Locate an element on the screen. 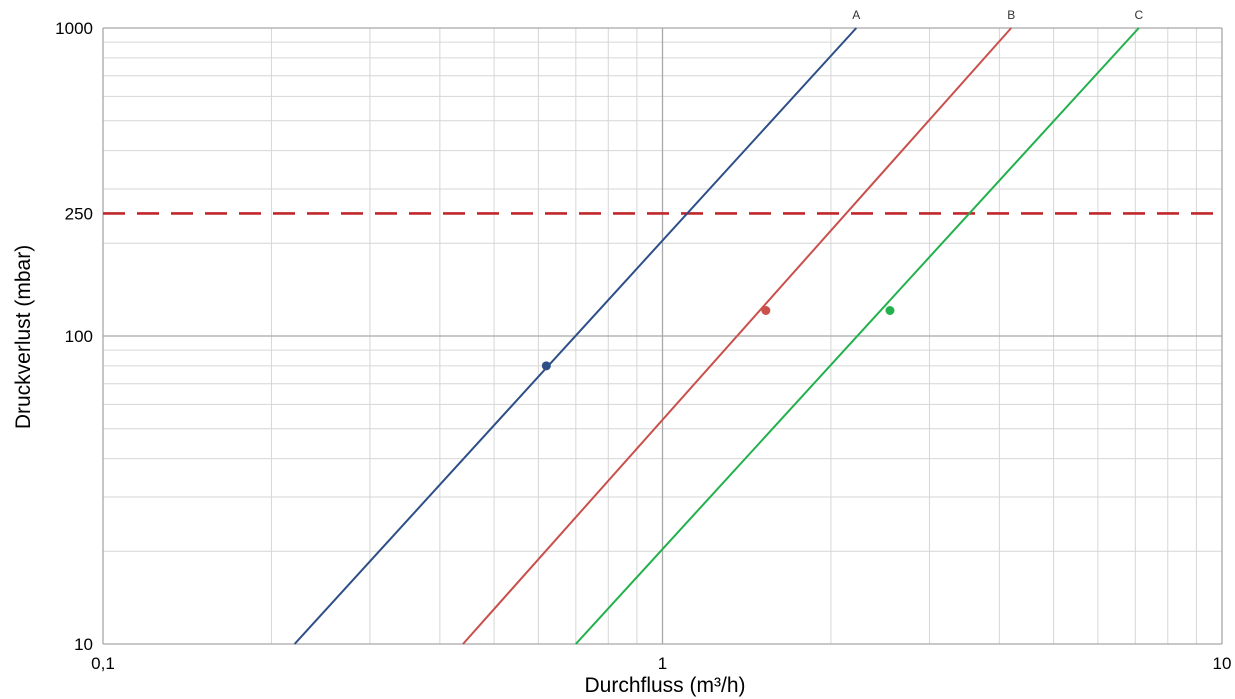 This screenshot has height=699, width=1235. series-label-b: B is located at coordinates (1011, 15).